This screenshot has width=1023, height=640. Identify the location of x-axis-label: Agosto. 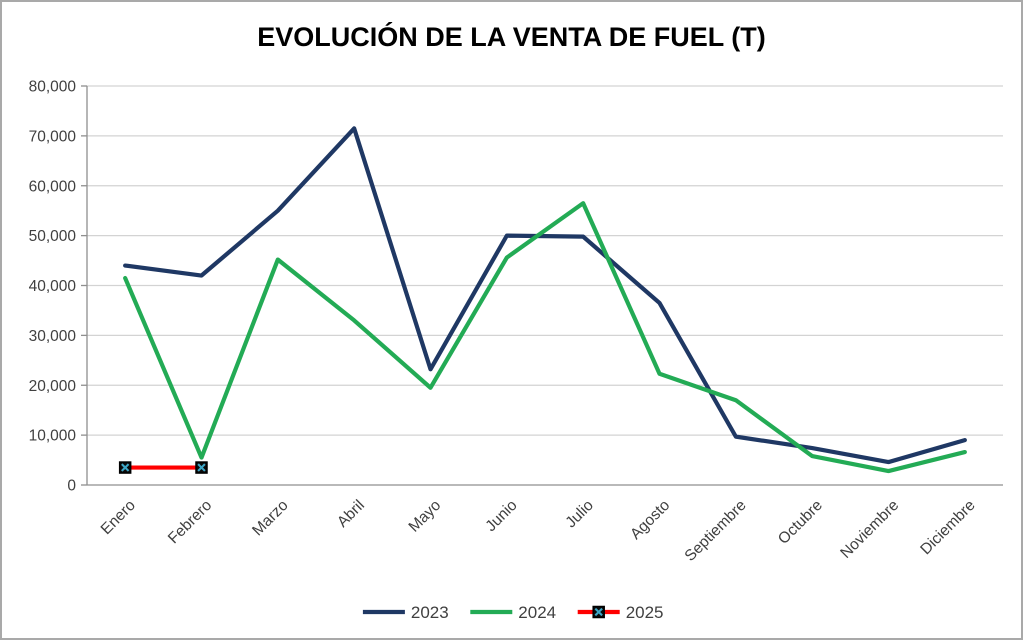
(650, 520).